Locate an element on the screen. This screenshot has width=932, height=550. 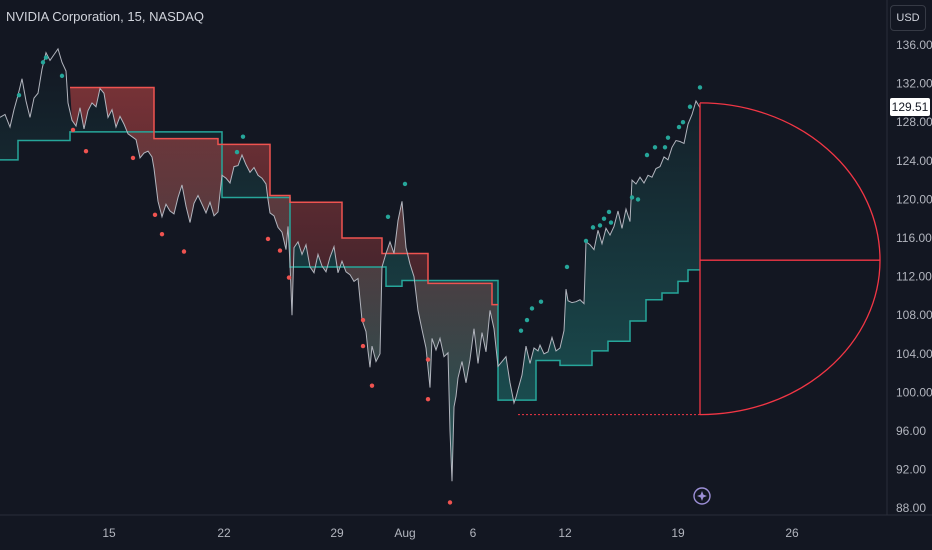
price-tick-label: 88.00 is located at coordinates (911, 508).